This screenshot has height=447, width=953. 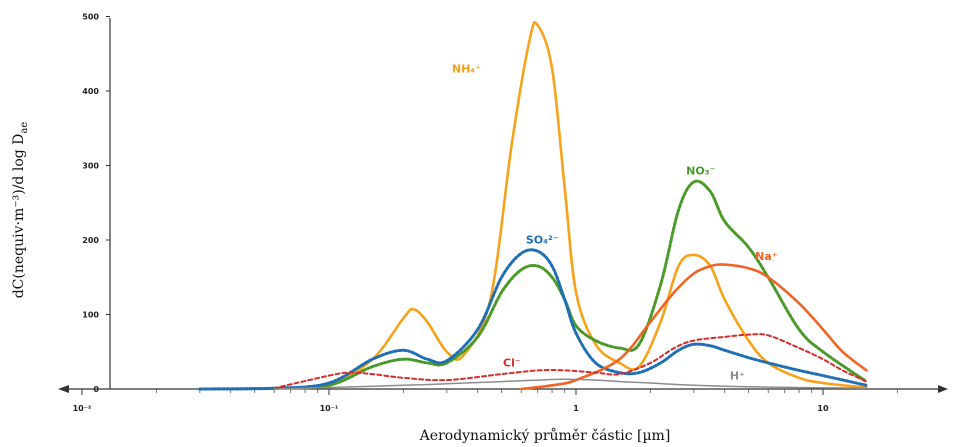 I want to click on y-tick-label: 200, so click(x=90, y=240).